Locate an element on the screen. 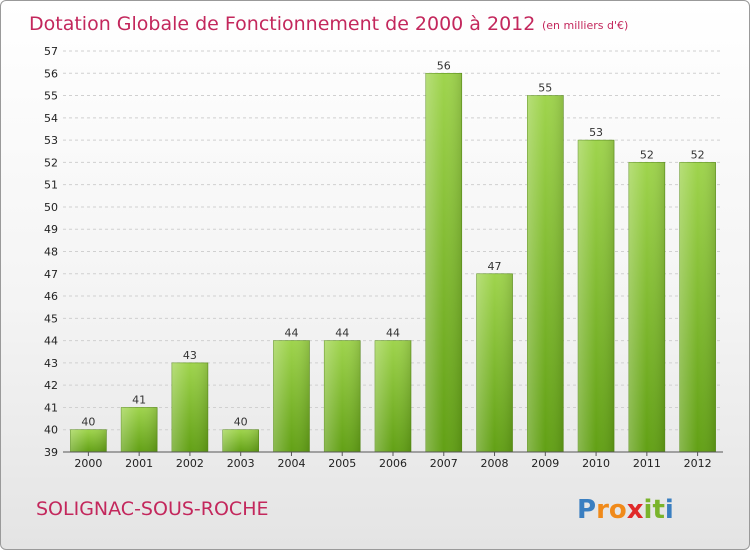 Image resolution: width=750 pixels, height=550 pixels. y-tick-label: 42 is located at coordinates (51, 385).